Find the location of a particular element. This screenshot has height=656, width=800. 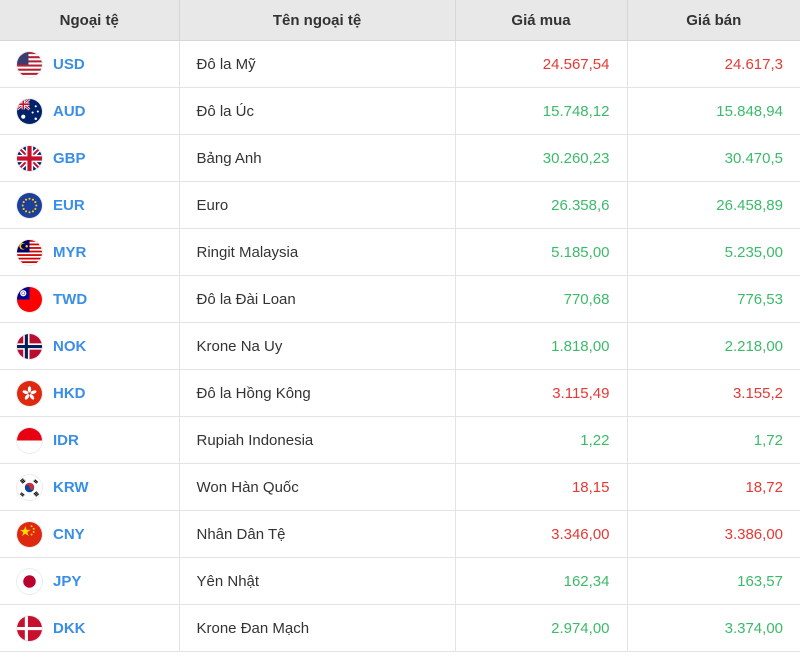

hk-flag-icon is located at coordinates (29, 393).